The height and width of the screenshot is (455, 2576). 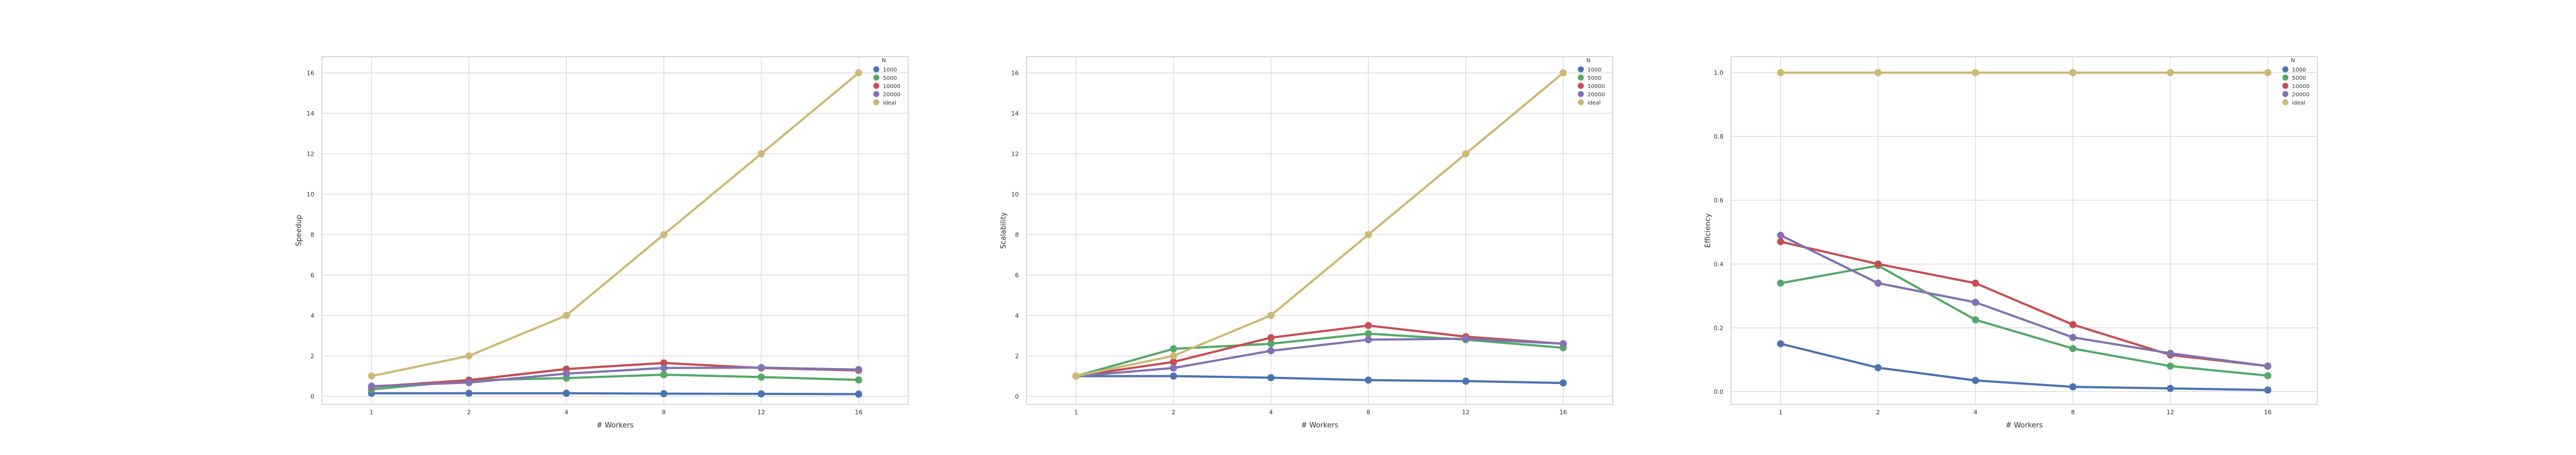 What do you see at coordinates (2298, 103) in the screenshot?
I see `legend-label-ideal: ideal` at bounding box center [2298, 103].